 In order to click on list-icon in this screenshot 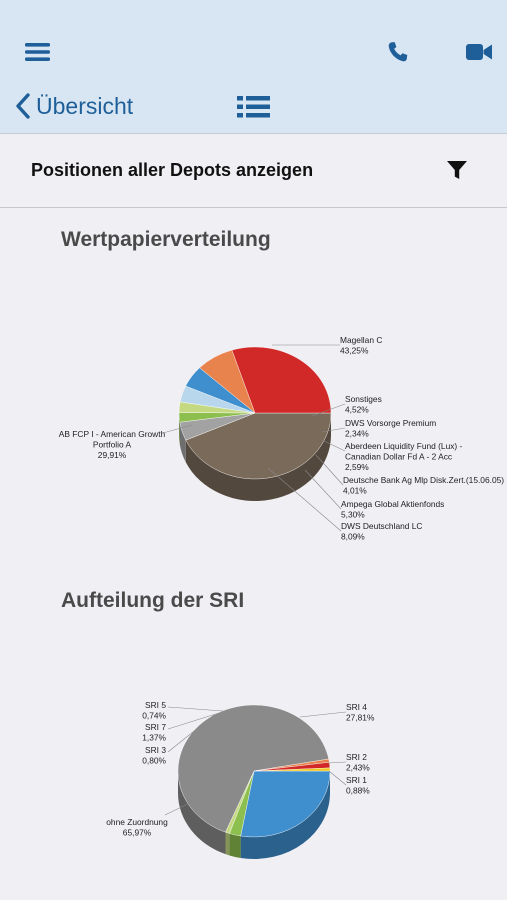, I will do `click(254, 107)`.